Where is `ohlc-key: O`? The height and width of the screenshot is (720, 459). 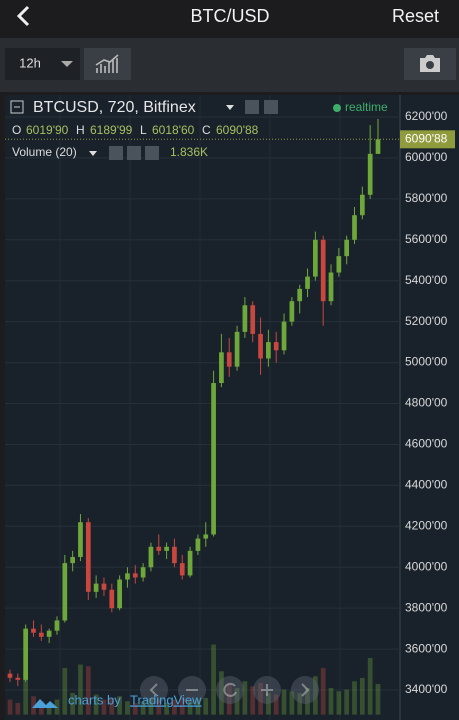 ohlc-key: O is located at coordinates (16, 130).